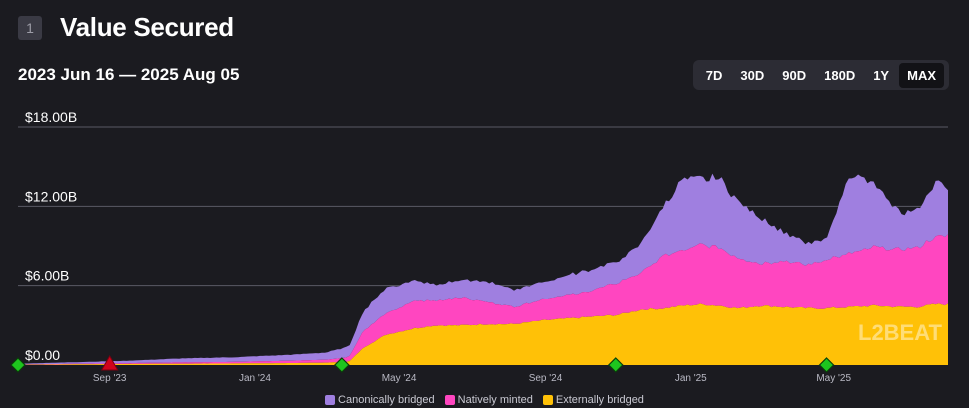 Image resolution: width=969 pixels, height=408 pixels. I want to click on x-tick-label: May '25, so click(833, 378).